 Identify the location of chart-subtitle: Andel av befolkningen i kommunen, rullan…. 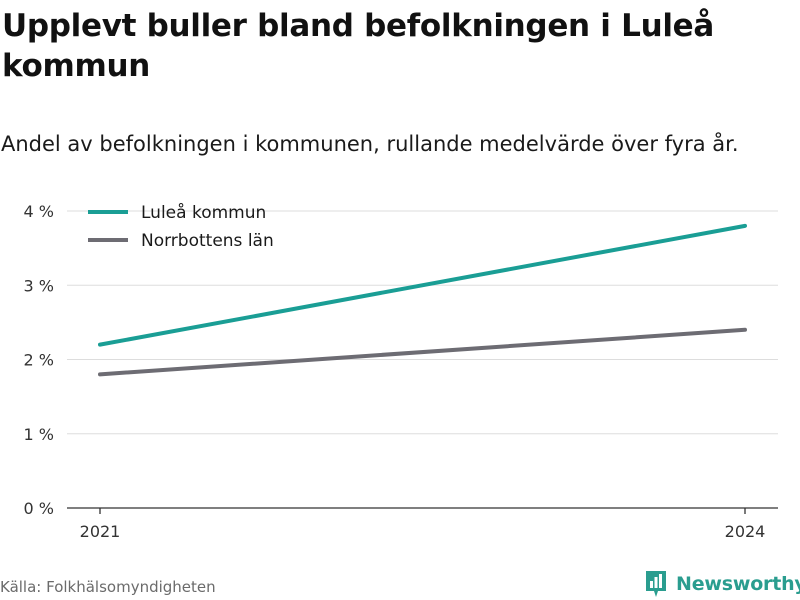
(370, 144).